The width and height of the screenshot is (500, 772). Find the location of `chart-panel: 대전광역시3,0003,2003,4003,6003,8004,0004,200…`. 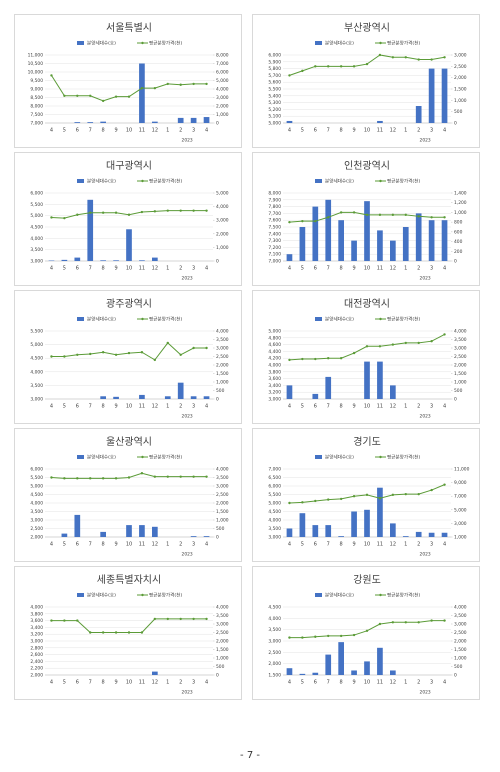

chart-panel: 대전광역시3,0003,2003,4003,6003,8004,0004,200… is located at coordinates (366, 357).